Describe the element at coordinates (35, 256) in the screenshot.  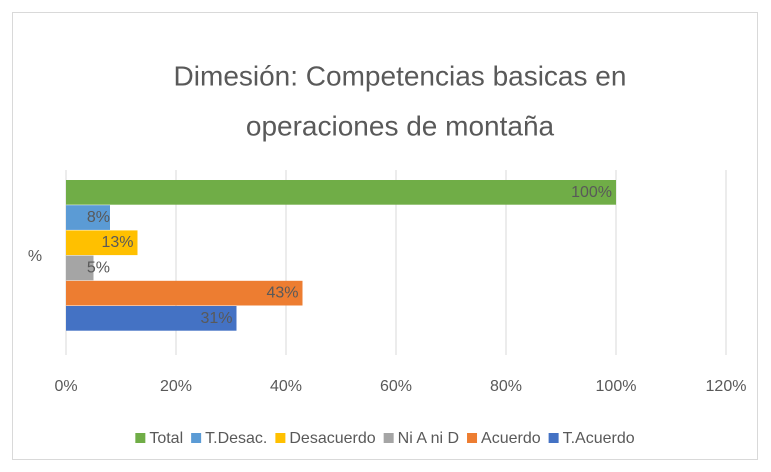
I see `y-tick-label: %` at that location.